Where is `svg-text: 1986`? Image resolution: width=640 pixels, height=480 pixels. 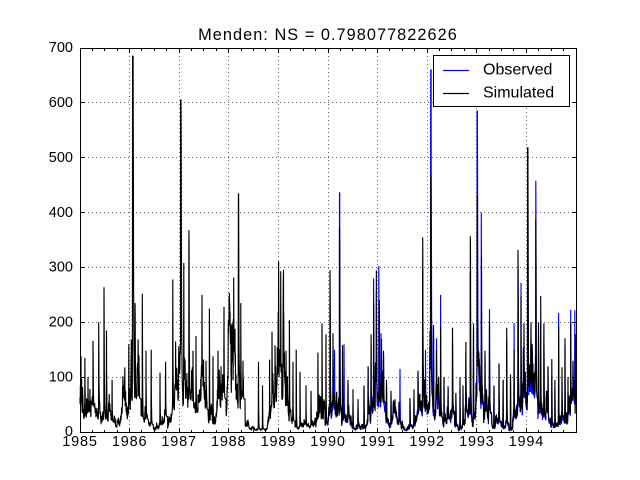
svg-text: 1986 is located at coordinates (129, 442).